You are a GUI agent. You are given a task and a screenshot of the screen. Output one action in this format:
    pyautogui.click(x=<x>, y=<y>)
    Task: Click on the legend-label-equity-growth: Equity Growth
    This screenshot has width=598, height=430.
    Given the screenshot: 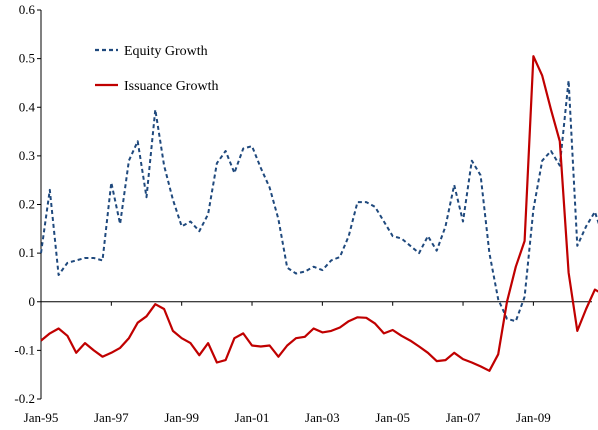 What is the action you would take?
    pyautogui.click(x=166, y=51)
    